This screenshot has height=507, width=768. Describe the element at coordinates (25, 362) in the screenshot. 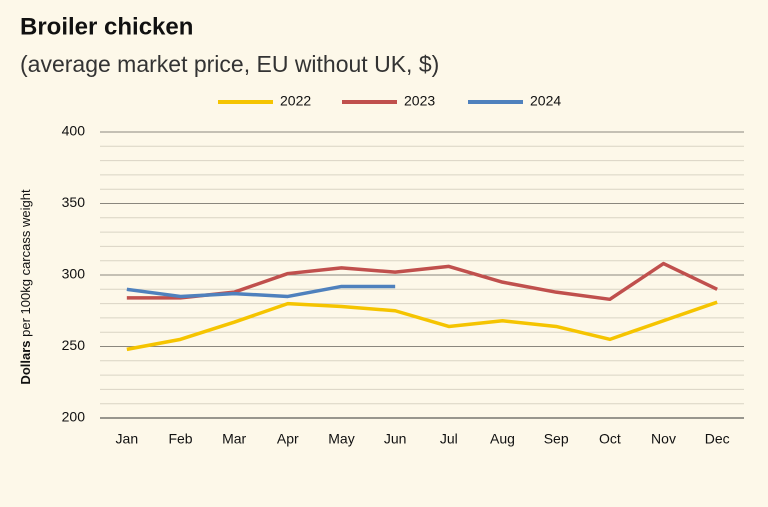

I see `y-axis-label-bold: Dollars` at that location.